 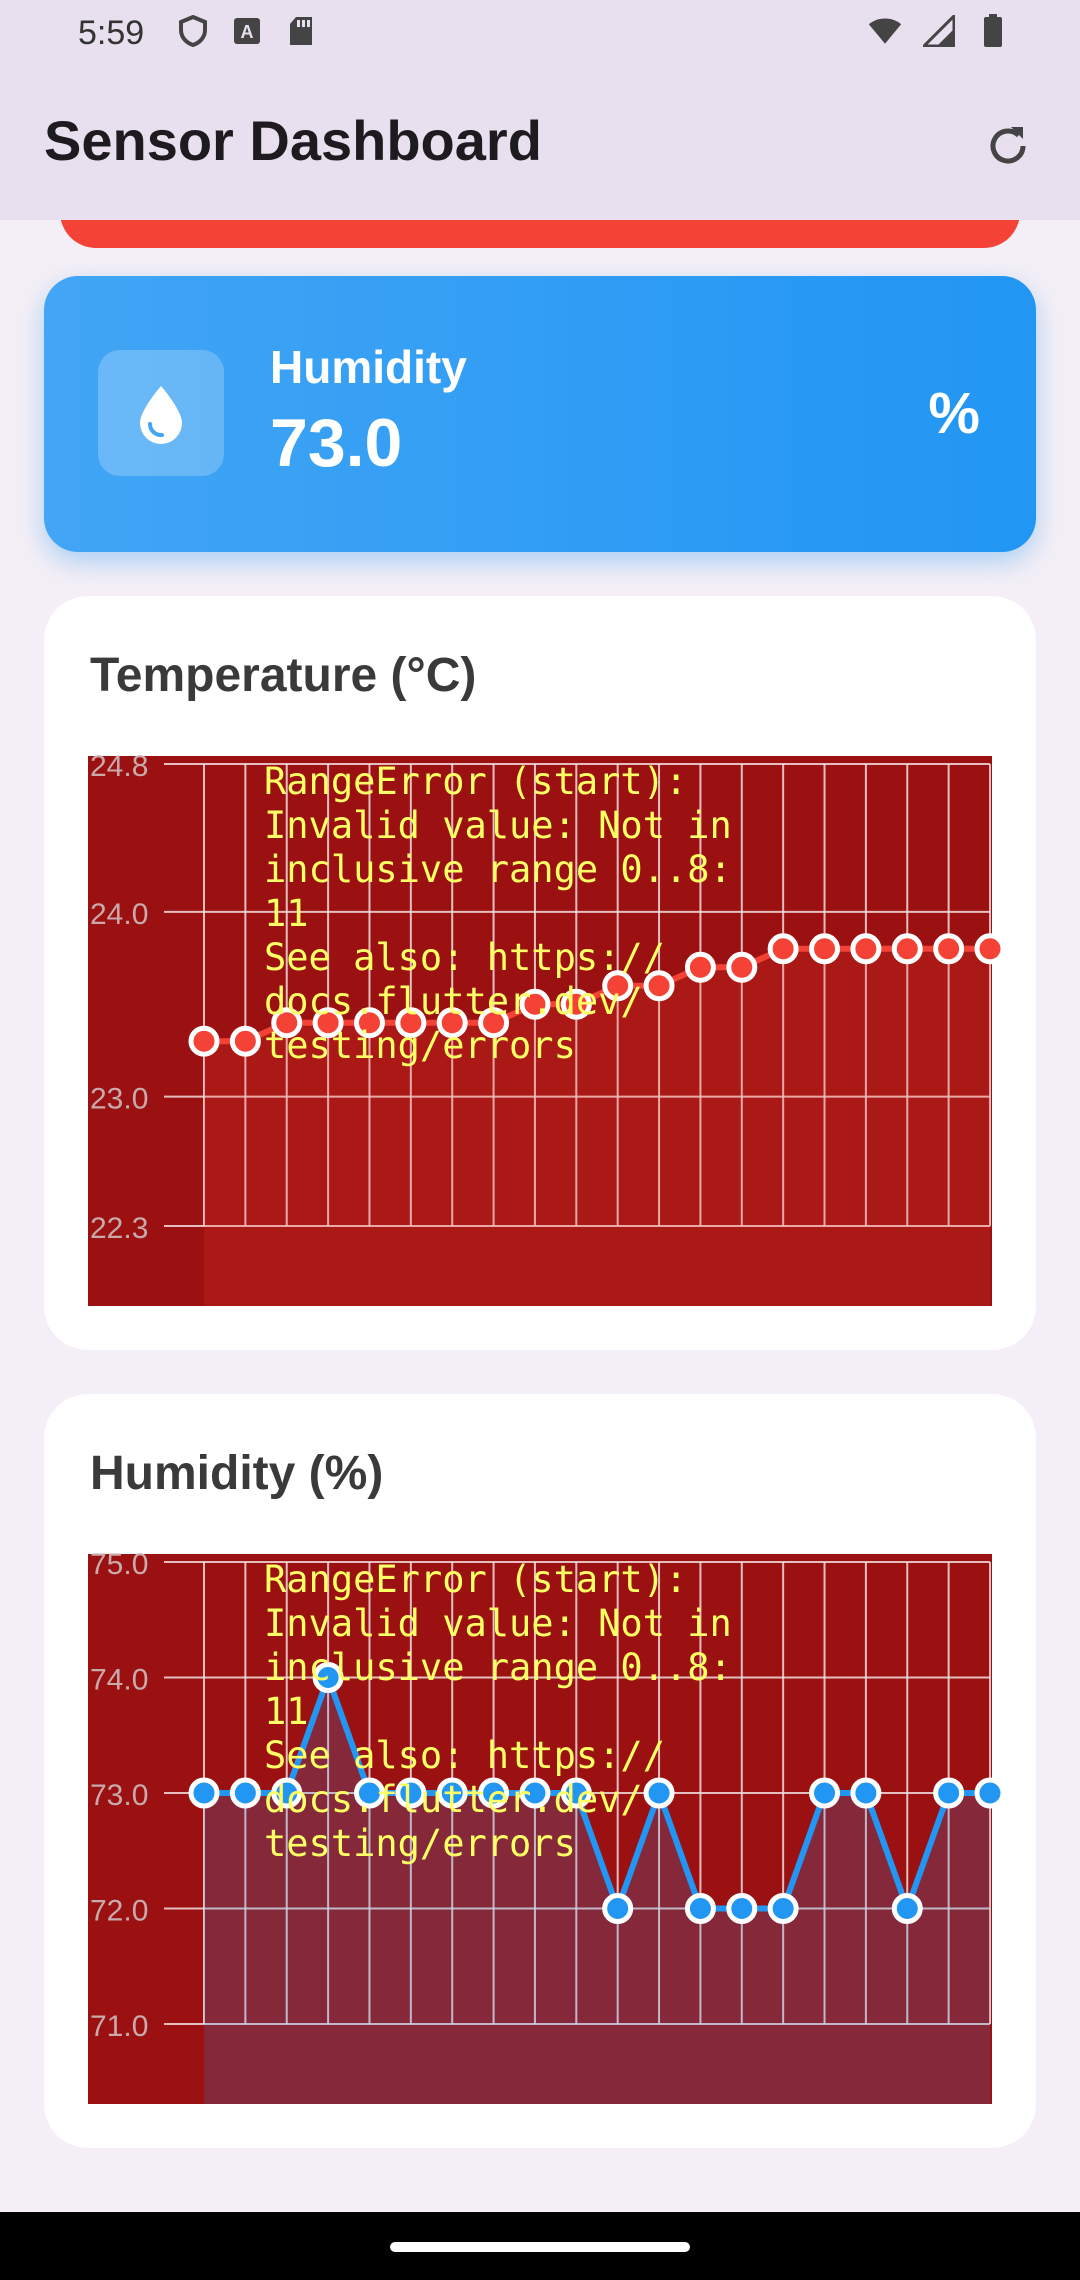 What do you see at coordinates (119, 1680) in the screenshot?
I see `y-tick-label: 74.0` at bounding box center [119, 1680].